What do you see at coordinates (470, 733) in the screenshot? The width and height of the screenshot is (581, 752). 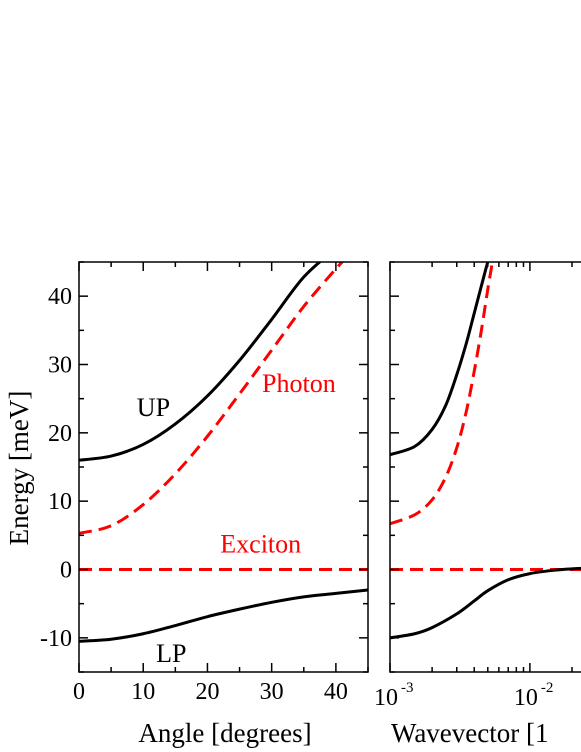 I see `x-axis-title-right: Wavevector [1` at bounding box center [470, 733].